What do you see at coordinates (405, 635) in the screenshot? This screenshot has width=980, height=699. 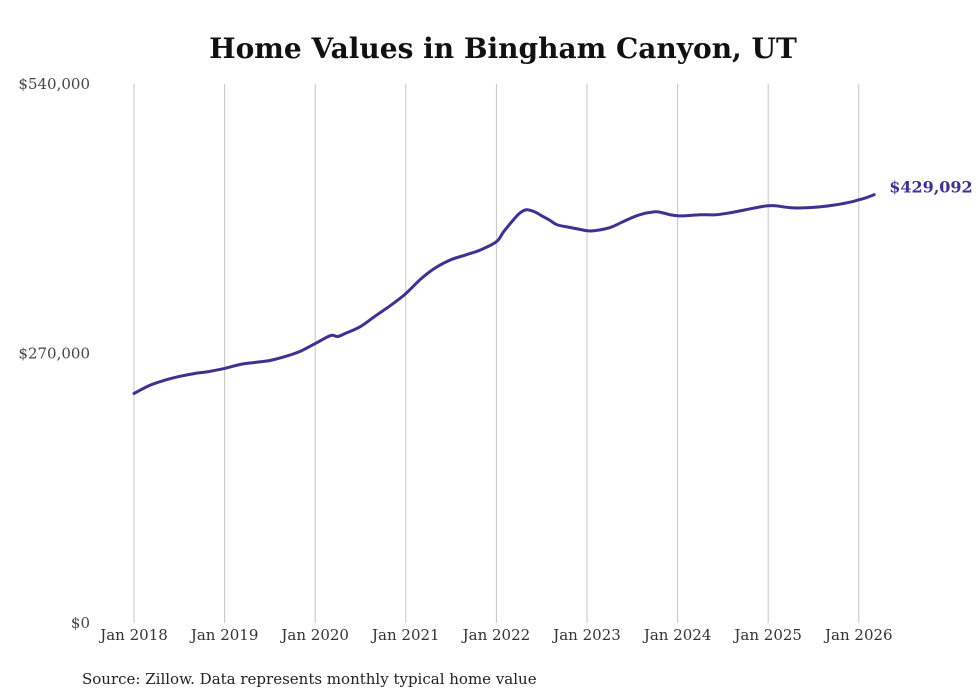 I see `x-tick-label: Jan 2021` at bounding box center [405, 635].